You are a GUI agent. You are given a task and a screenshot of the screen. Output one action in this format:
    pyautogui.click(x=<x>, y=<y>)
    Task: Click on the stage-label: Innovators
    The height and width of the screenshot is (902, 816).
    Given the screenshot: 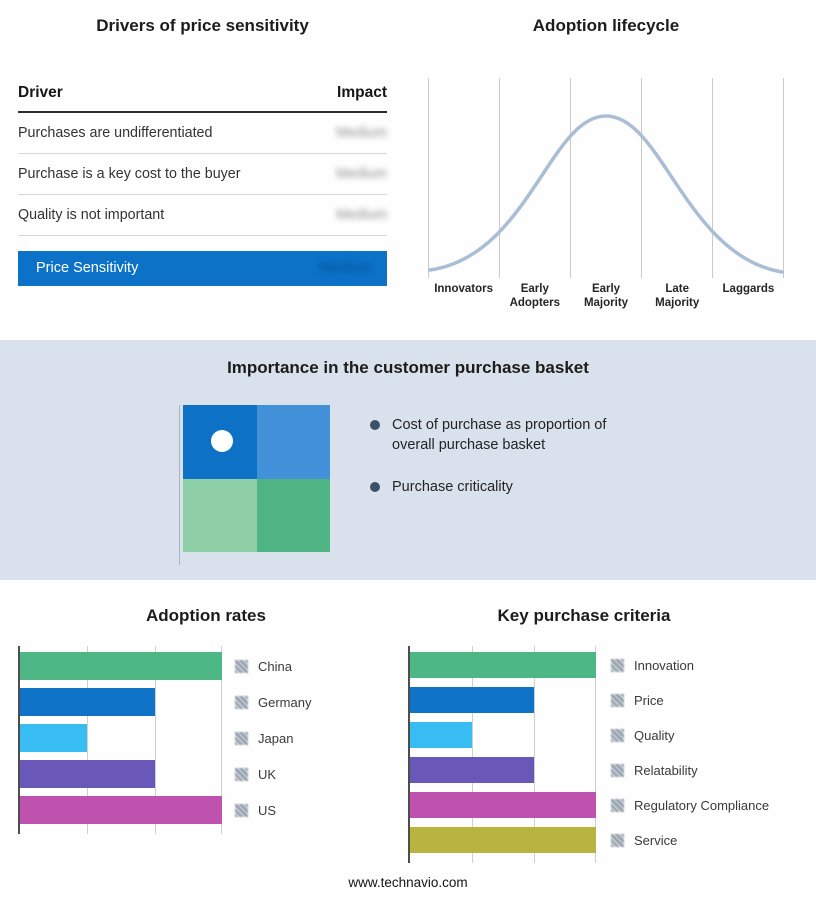 What is the action you would take?
    pyautogui.click(x=463, y=289)
    